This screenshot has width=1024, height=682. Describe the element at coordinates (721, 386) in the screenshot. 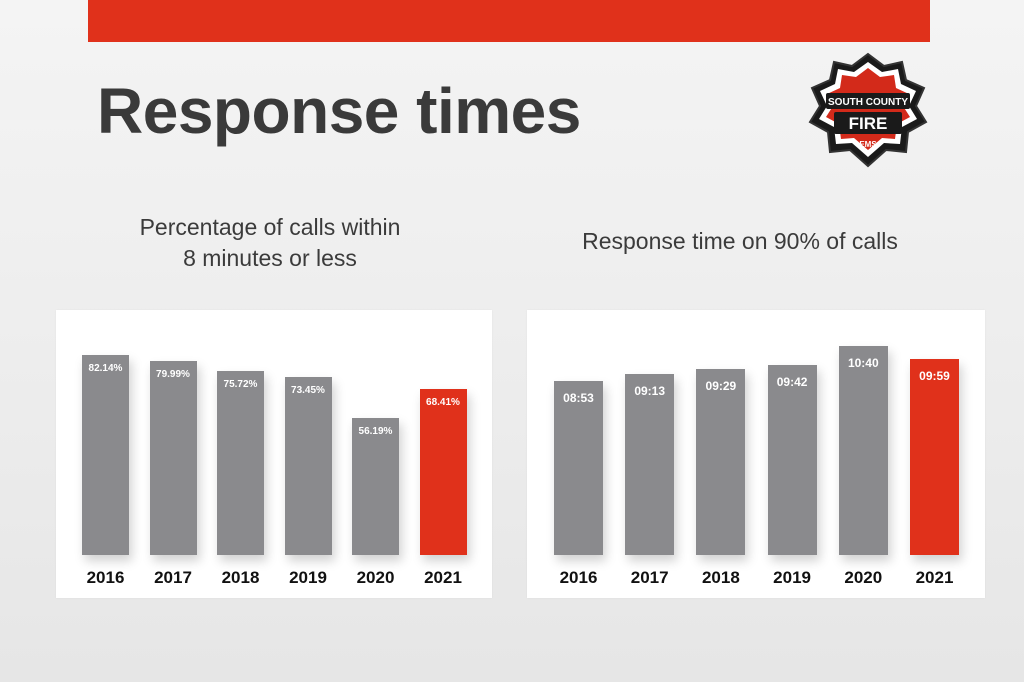

I see `bar-value-label: 09:29` at that location.